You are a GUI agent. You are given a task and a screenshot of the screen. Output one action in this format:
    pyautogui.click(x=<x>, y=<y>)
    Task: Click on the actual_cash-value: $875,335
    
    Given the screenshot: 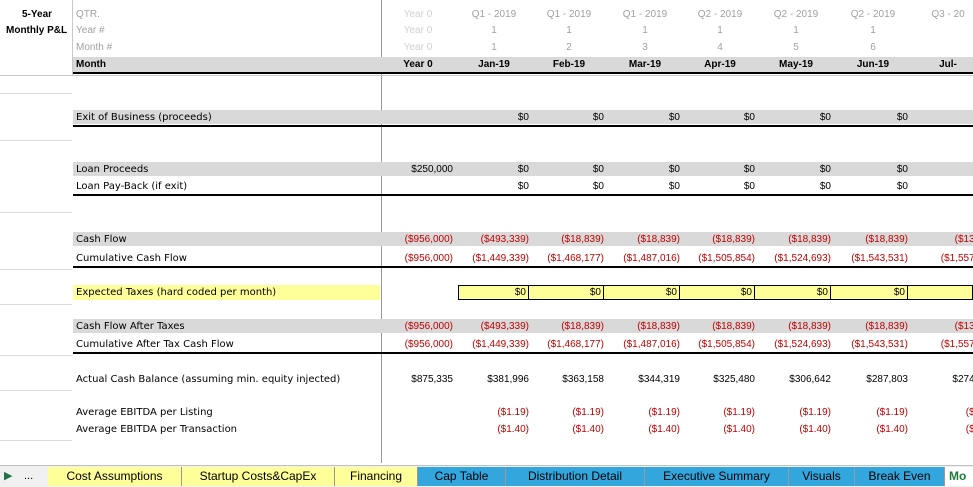 What is the action you would take?
    pyautogui.click(x=432, y=379)
    